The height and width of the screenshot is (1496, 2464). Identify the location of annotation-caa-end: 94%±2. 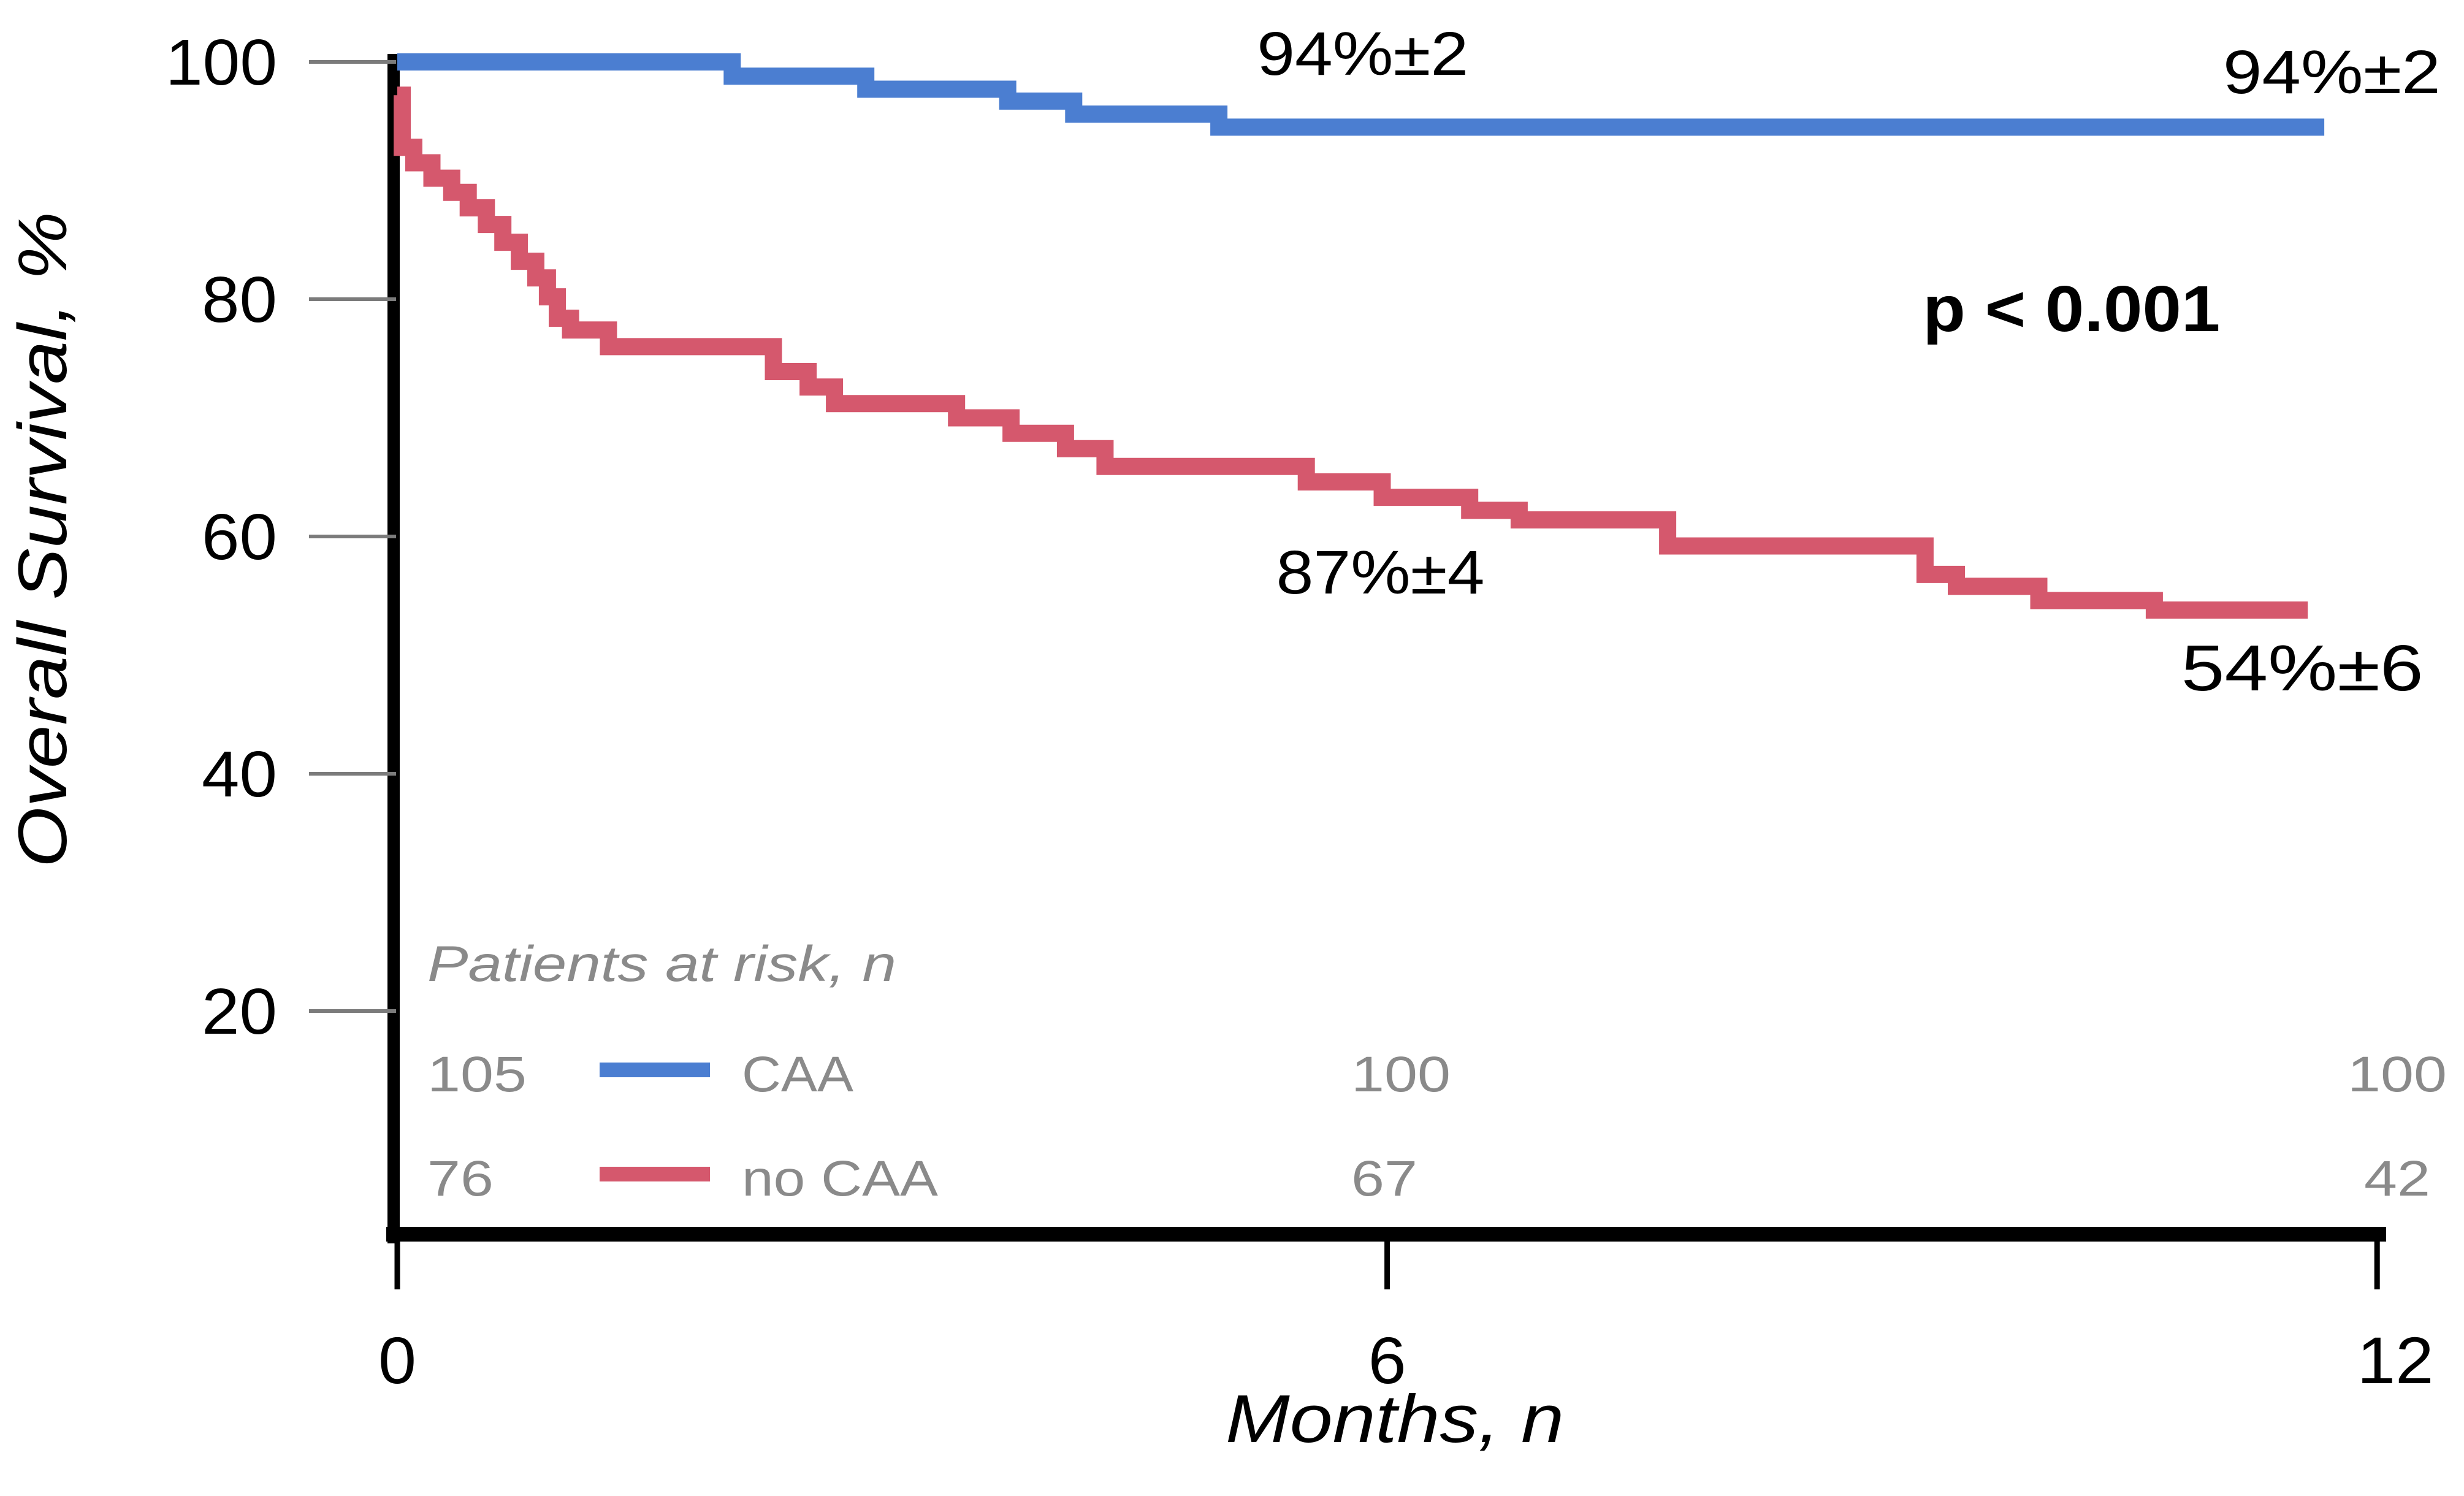
(2332, 72).